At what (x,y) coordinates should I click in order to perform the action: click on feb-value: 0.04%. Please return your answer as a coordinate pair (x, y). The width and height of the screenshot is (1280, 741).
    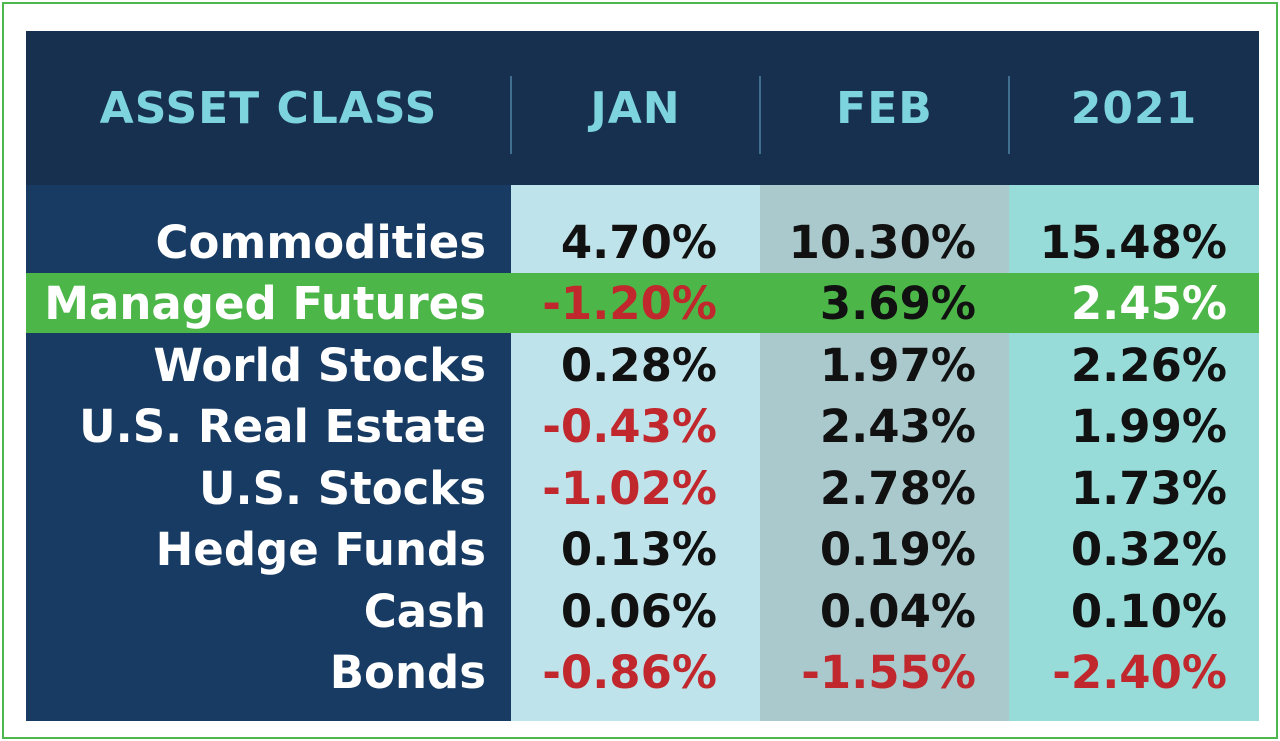
    Looking at the image, I should click on (897, 611).